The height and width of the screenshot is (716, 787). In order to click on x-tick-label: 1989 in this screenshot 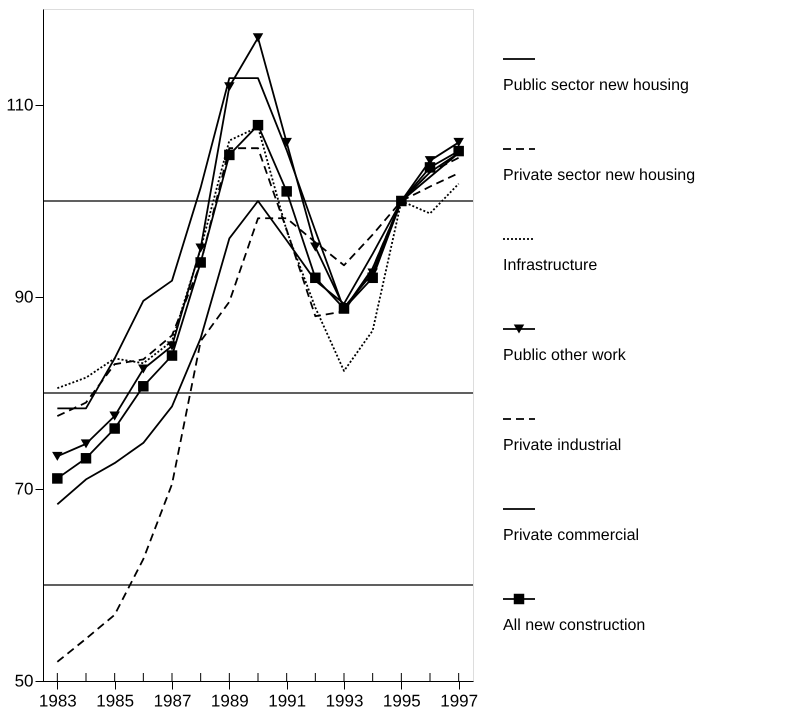, I will do `click(229, 701)`.